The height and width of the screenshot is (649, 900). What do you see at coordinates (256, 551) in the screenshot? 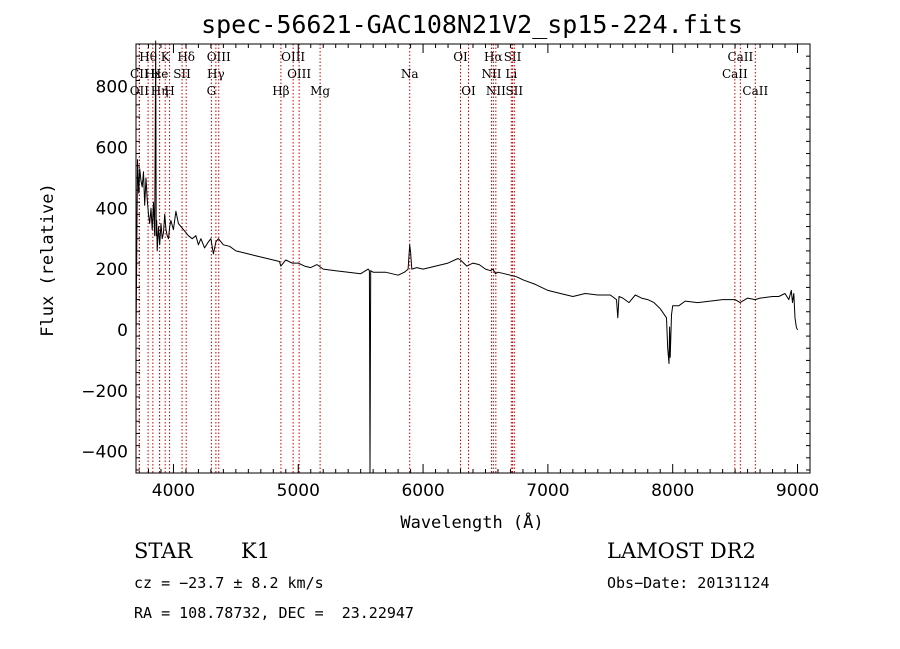
I see `object-subclass: K1` at bounding box center [256, 551].